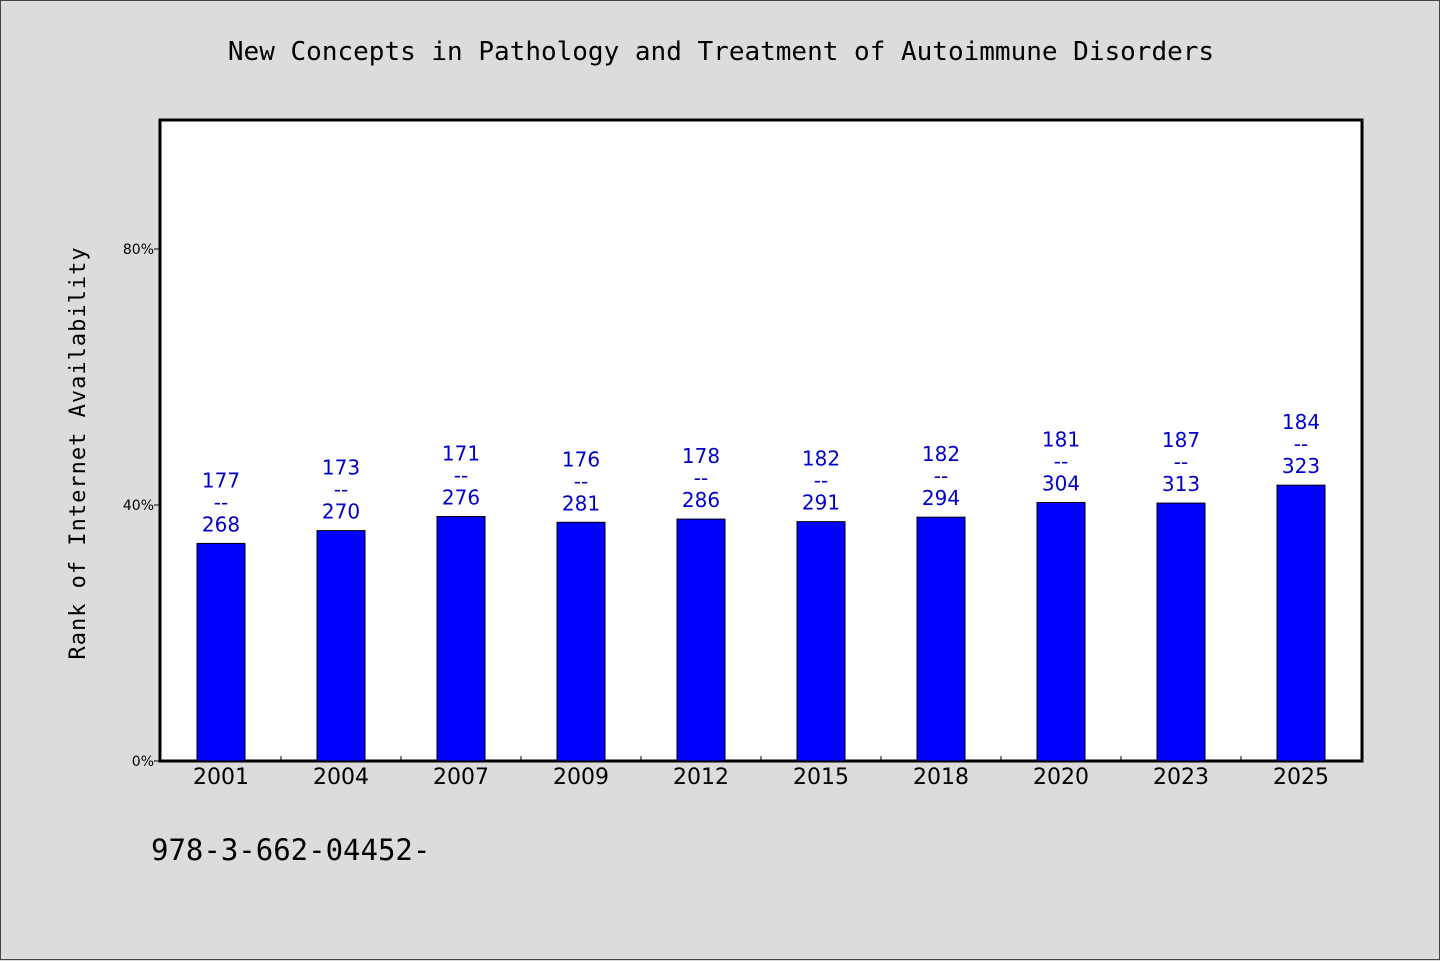  Describe the element at coordinates (581, 641) in the screenshot. I see `bar-2009` at that location.